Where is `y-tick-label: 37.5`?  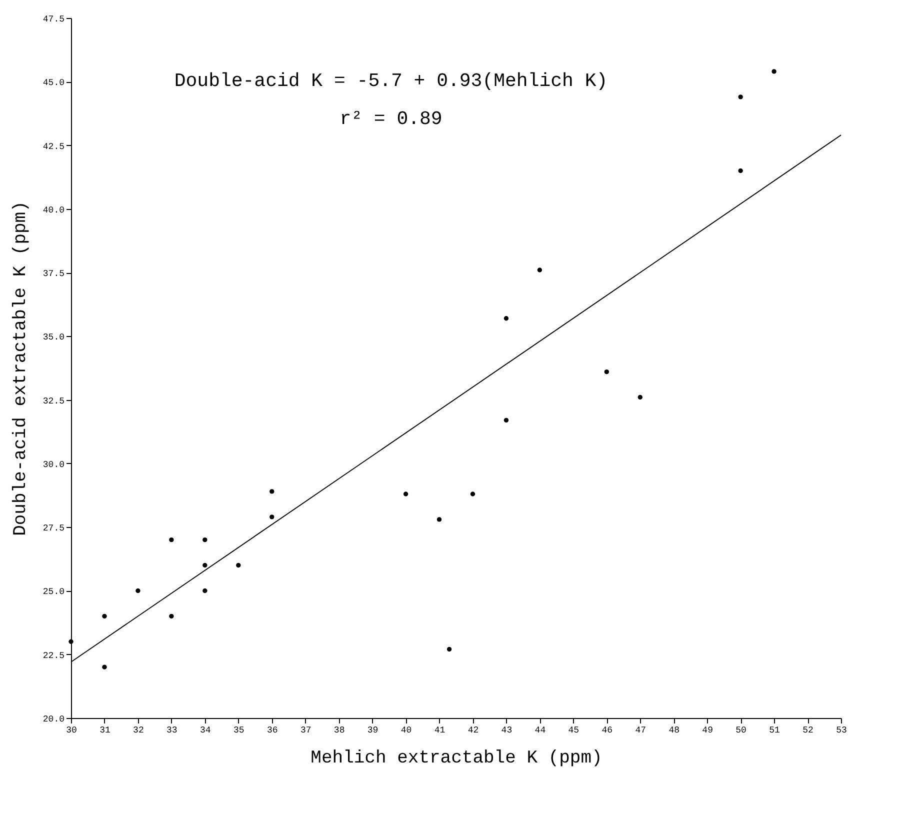 y-tick-label: 37.5 is located at coordinates (53, 274).